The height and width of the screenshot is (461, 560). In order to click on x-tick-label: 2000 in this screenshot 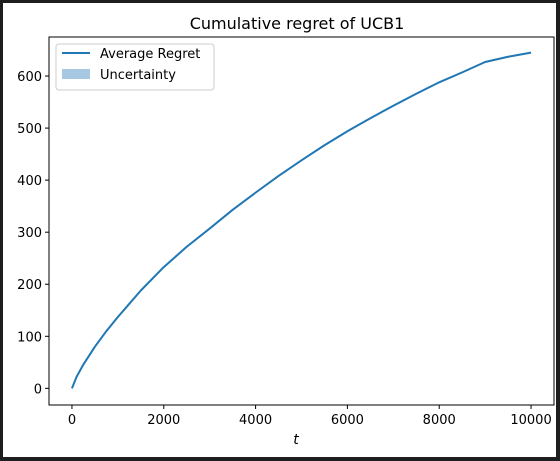, I will do `click(163, 420)`.